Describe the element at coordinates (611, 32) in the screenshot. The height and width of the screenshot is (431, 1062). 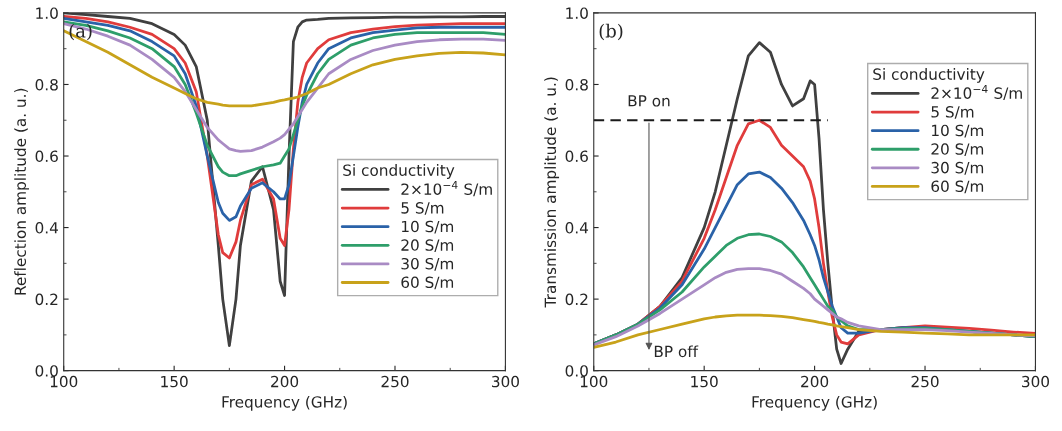
I see `annotation: (b)` at that location.